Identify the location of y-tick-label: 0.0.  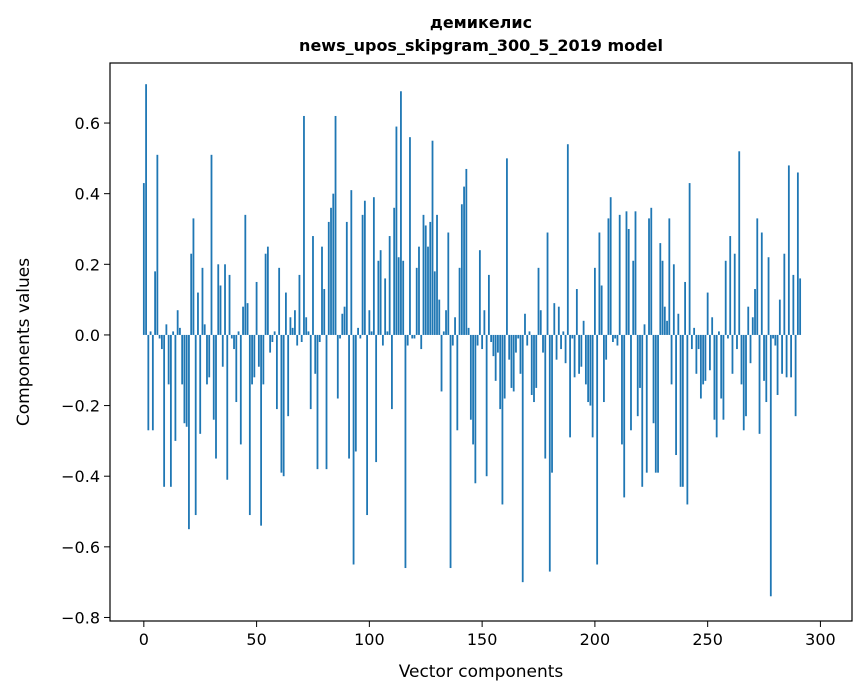
(87, 335).